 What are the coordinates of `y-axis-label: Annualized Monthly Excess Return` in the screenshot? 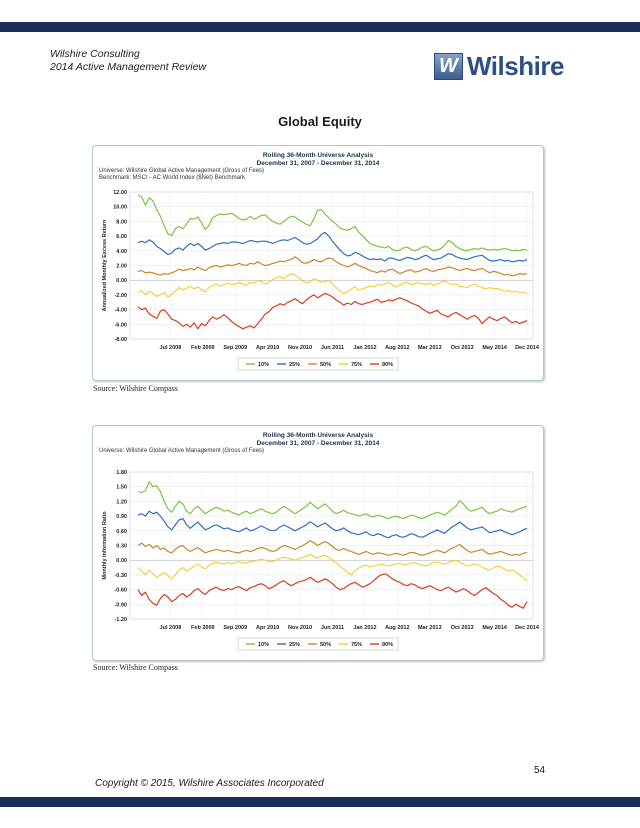 It's located at (105, 265).